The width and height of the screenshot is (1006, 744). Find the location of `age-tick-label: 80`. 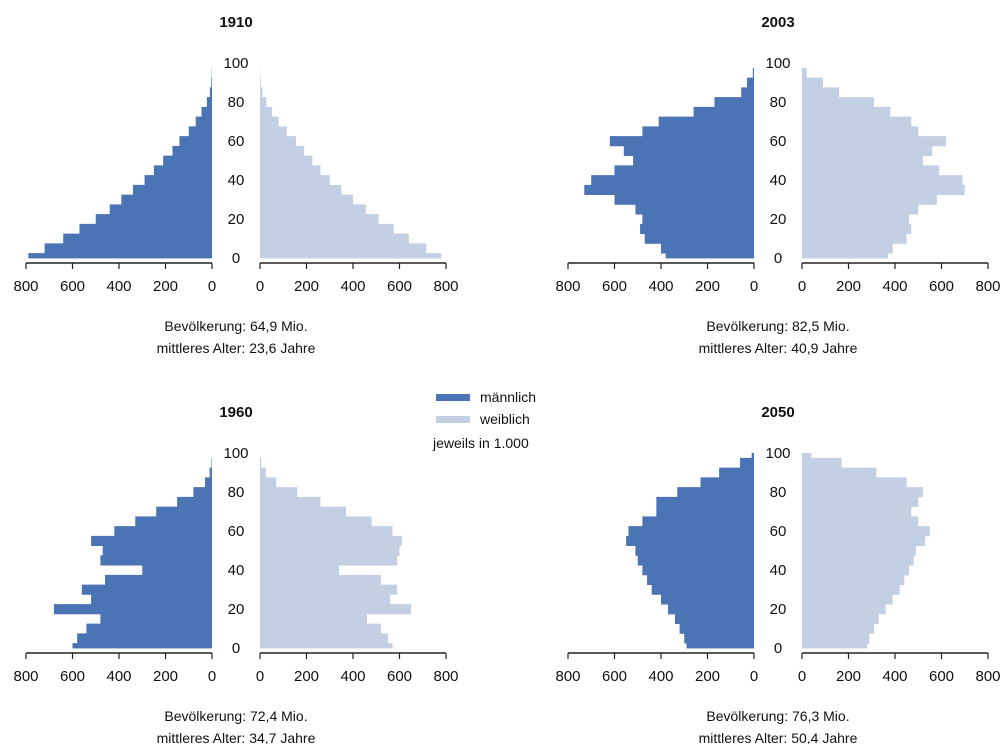

age-tick-label: 80 is located at coordinates (236, 102).